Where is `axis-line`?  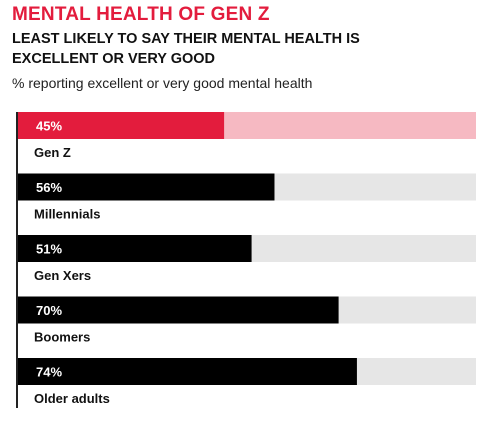 axis-line is located at coordinates (17, 260).